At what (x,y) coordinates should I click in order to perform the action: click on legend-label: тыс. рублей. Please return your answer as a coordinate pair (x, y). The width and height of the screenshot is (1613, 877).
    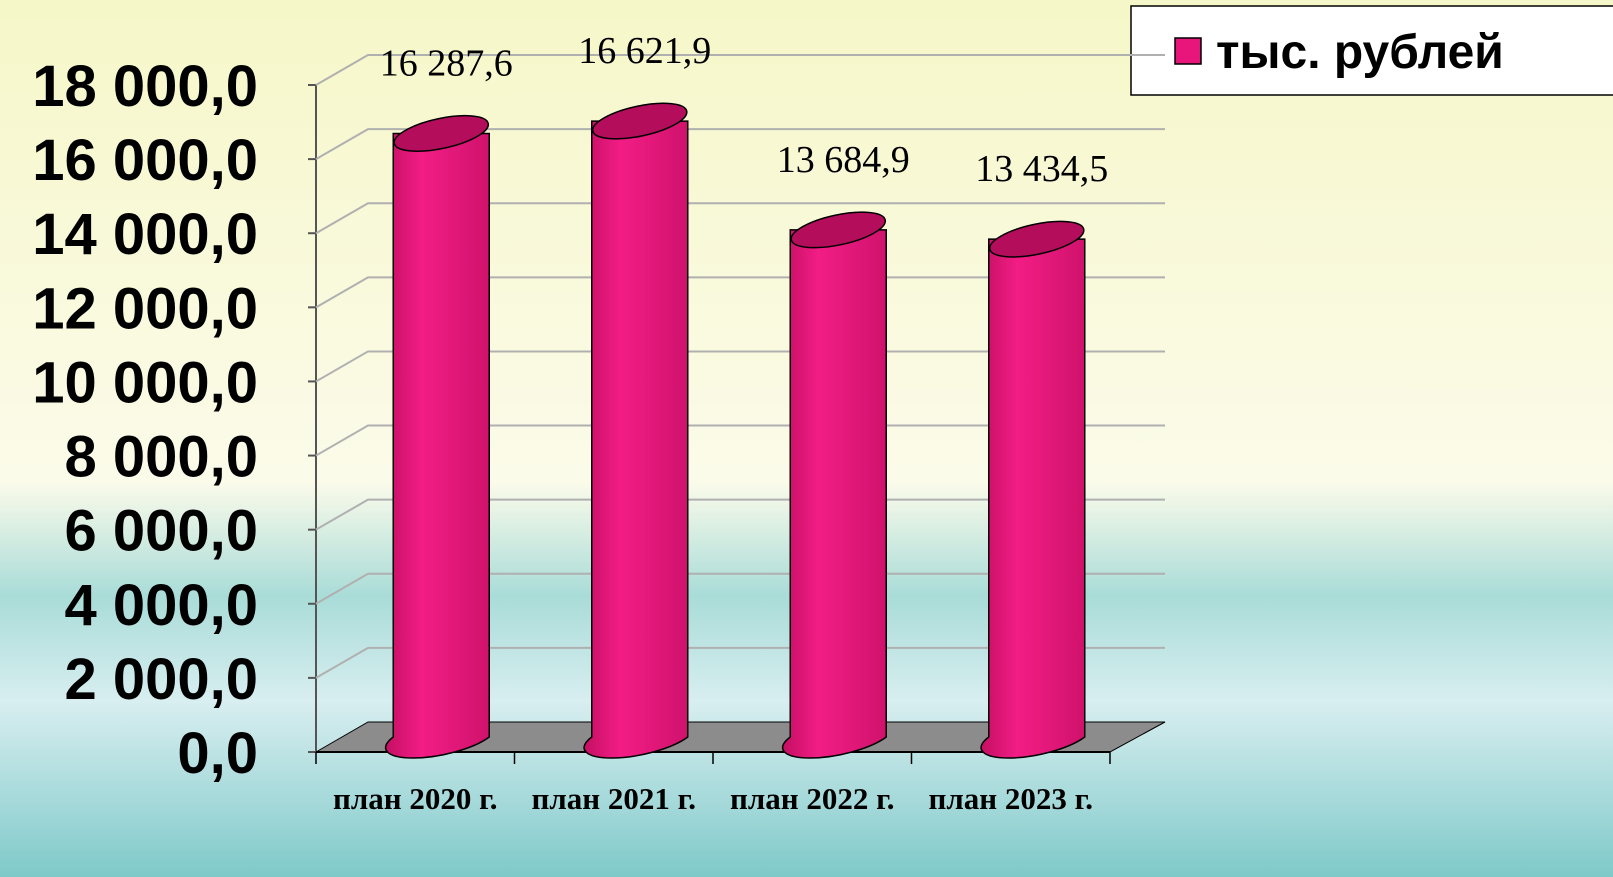
    Looking at the image, I should click on (1360, 52).